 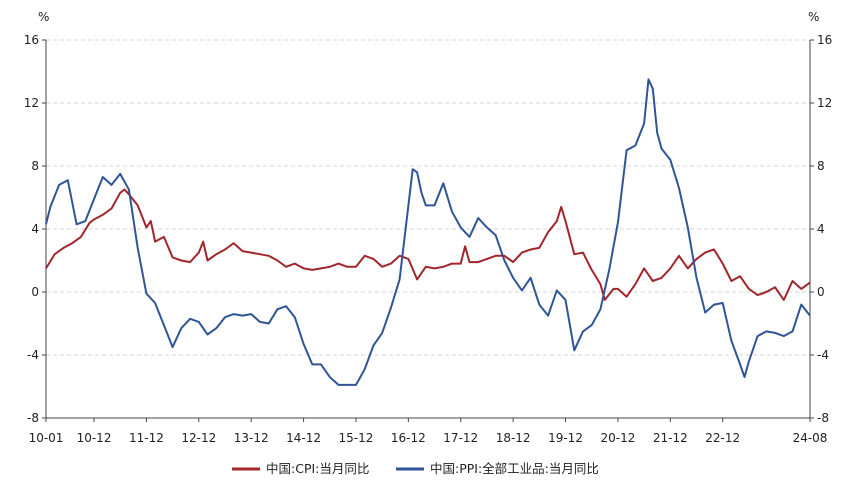 What do you see at coordinates (415, 468) in the screenshot?
I see `legend: 中国:CPI:当月同比 中国:PPI:全部工业品:当月同比` at bounding box center [415, 468].